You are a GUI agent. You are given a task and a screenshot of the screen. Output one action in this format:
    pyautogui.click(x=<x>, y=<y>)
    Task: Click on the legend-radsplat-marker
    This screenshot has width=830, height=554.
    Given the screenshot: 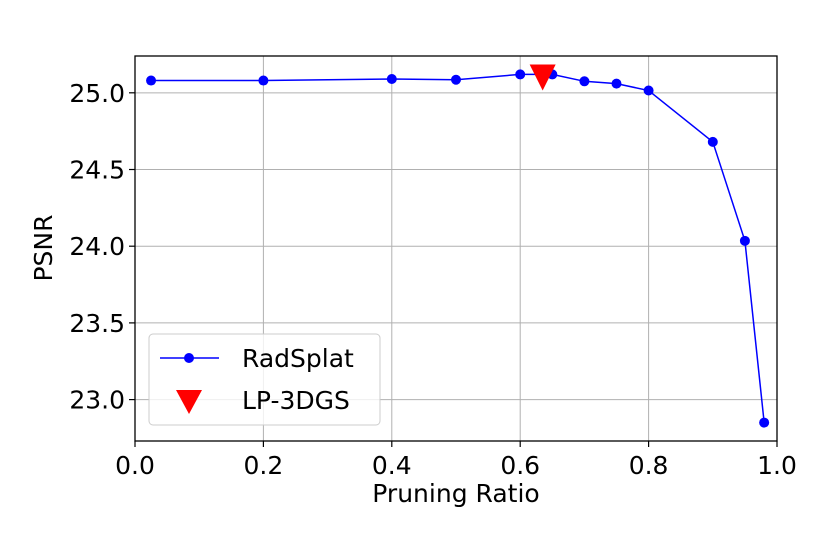 What is the action you would take?
    pyautogui.click(x=189, y=358)
    